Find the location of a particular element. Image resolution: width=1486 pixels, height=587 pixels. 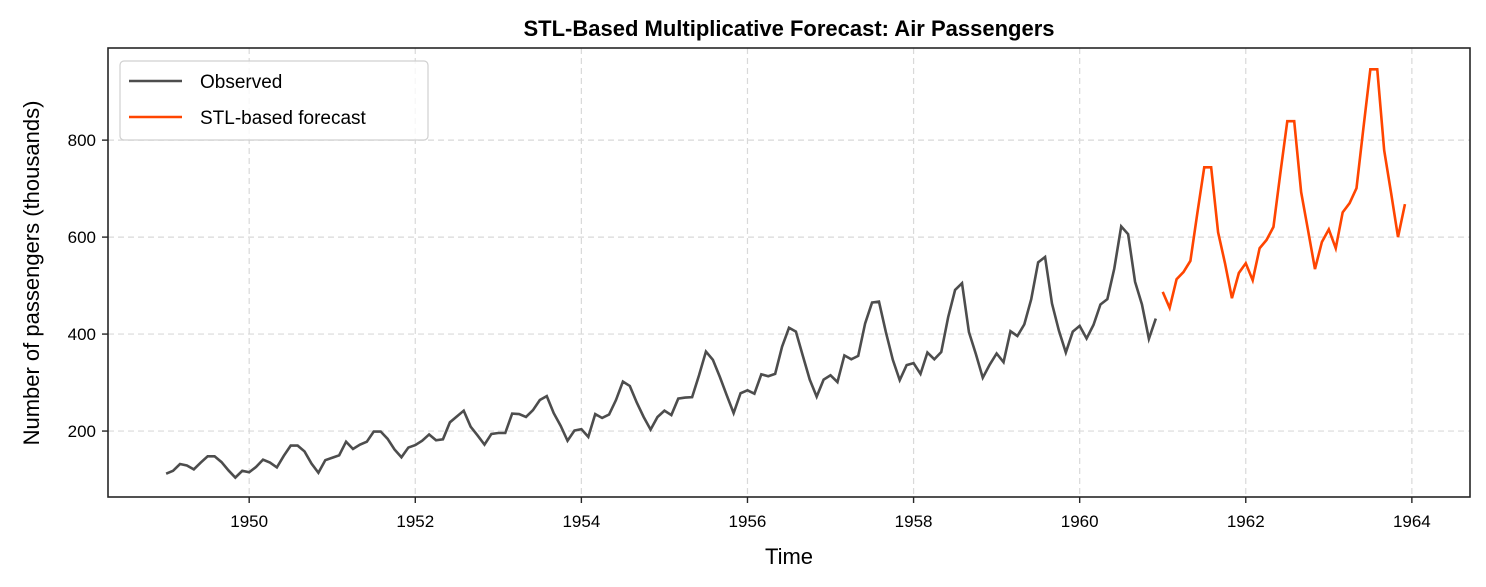

x-tick-label: 1964 is located at coordinates (1412, 521).